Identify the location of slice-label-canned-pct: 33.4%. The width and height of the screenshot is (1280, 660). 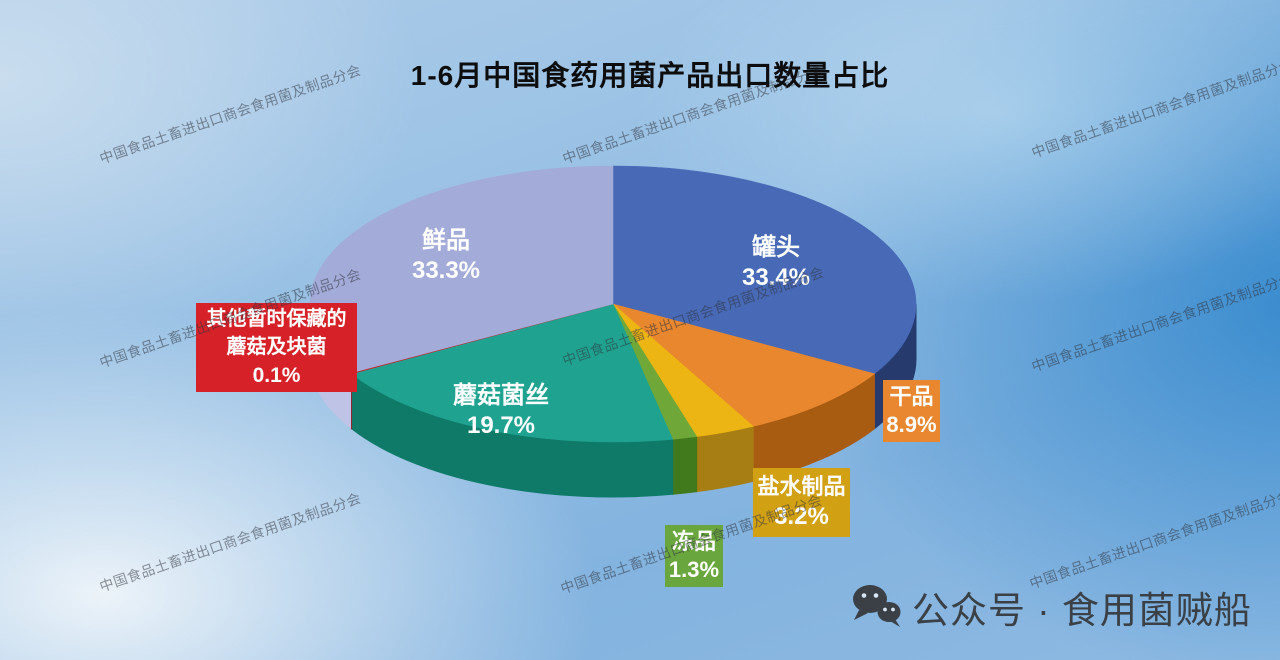
(776, 277).